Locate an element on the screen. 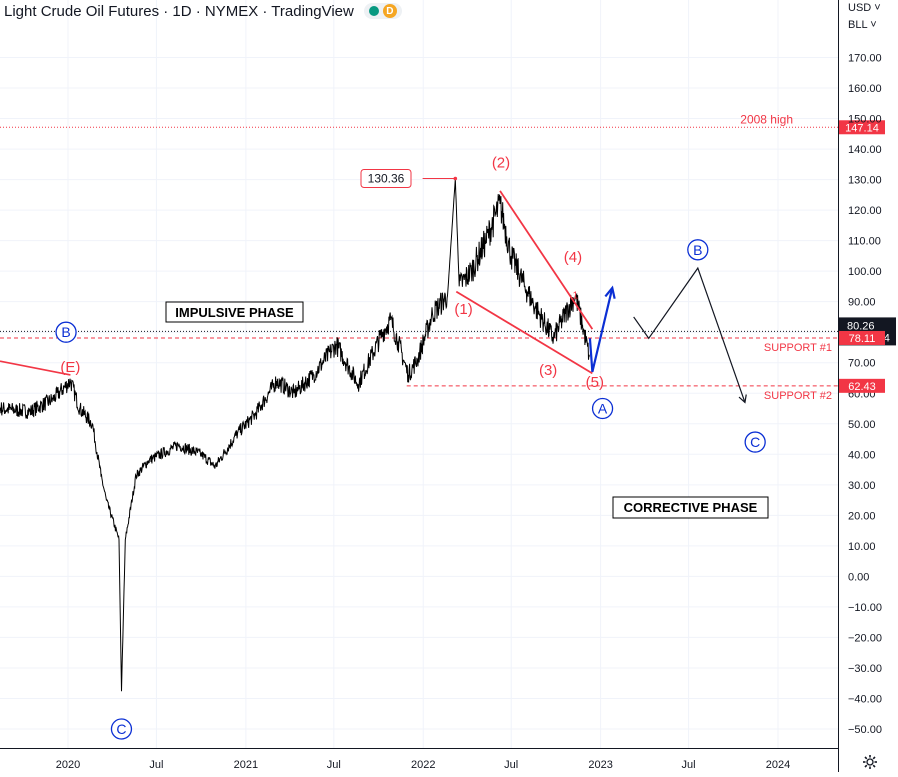 This screenshot has height=777, width=898. wave-label: (E) is located at coordinates (70, 367).